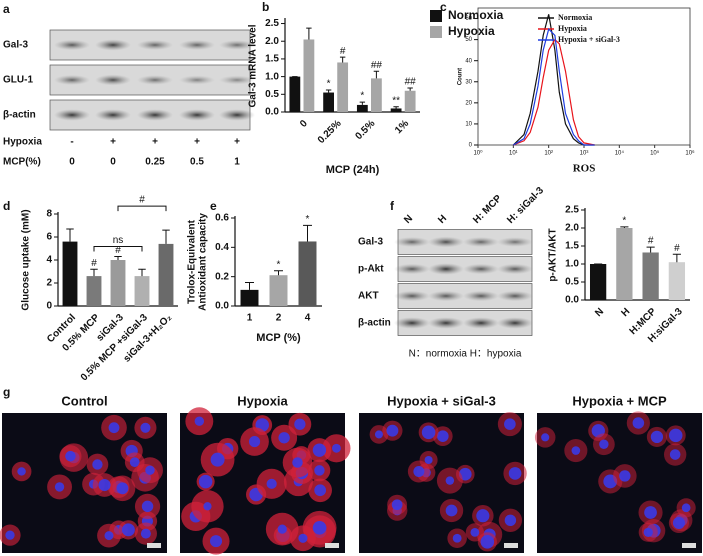 The height and width of the screenshot is (556, 703). Describe the element at coordinates (677, 248) in the screenshot. I see `significance-mark: #` at that location.